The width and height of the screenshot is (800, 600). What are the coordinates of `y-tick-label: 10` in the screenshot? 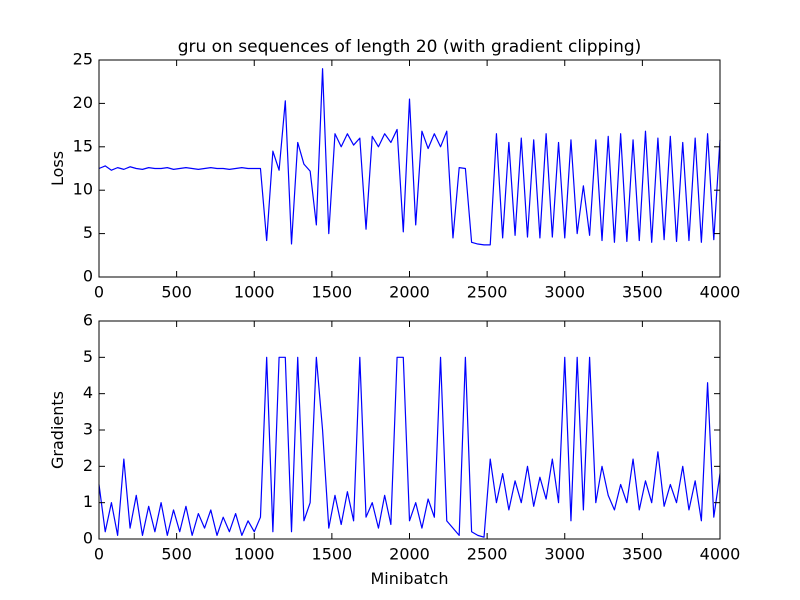 It's located at (83, 189).